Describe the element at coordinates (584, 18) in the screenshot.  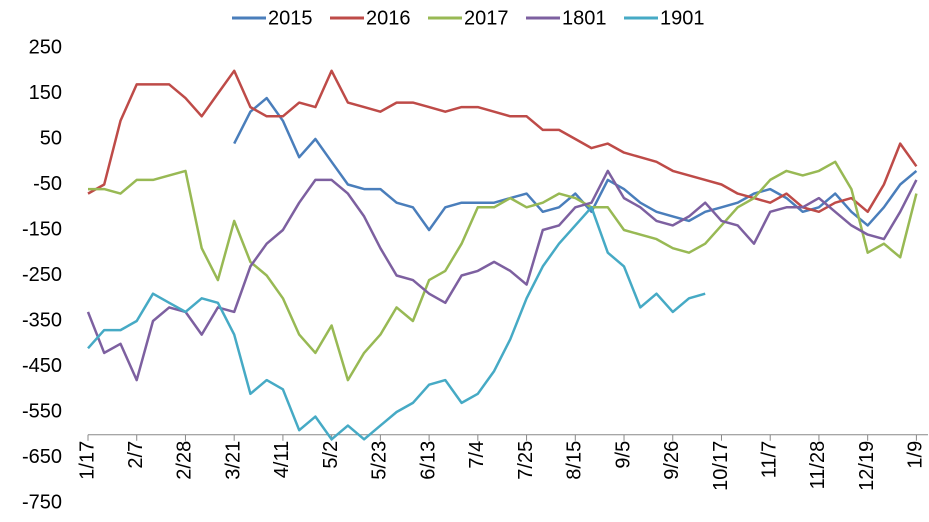
I see `legend-label: 1801` at that location.